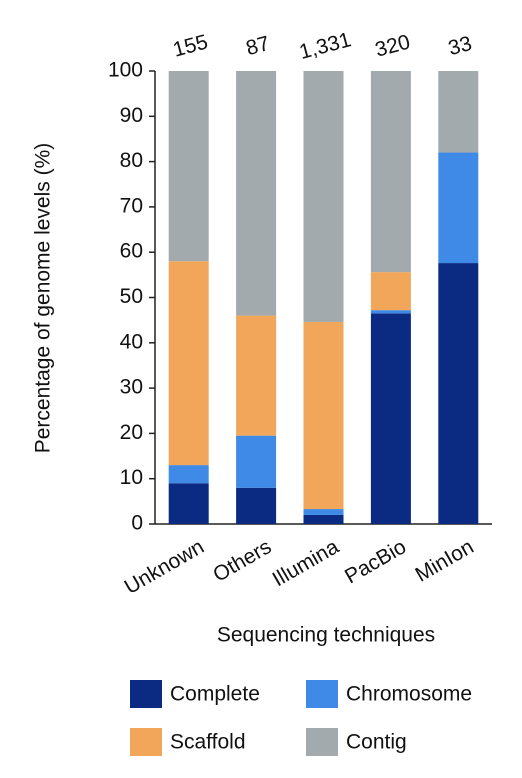  What do you see at coordinates (215, 694) in the screenshot?
I see `legend-label: Complete` at bounding box center [215, 694].